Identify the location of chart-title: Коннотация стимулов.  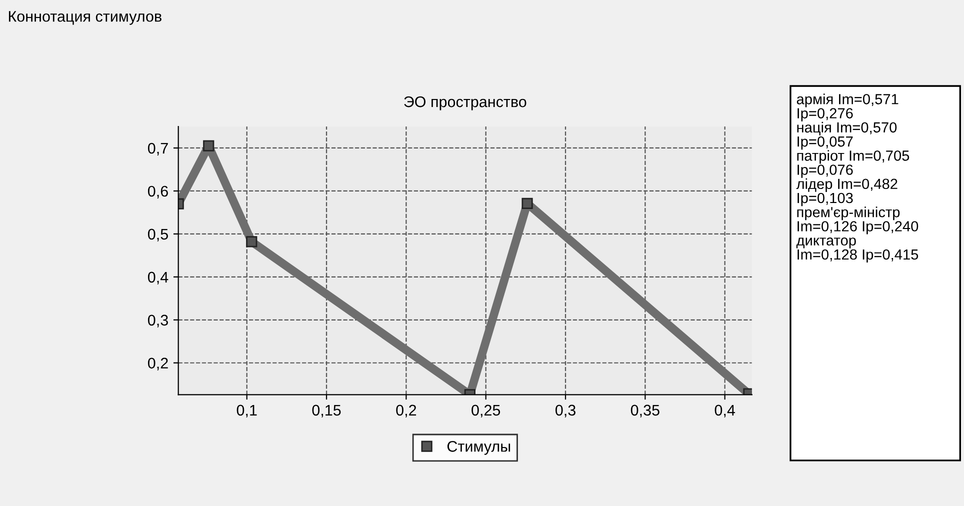
(85, 18).